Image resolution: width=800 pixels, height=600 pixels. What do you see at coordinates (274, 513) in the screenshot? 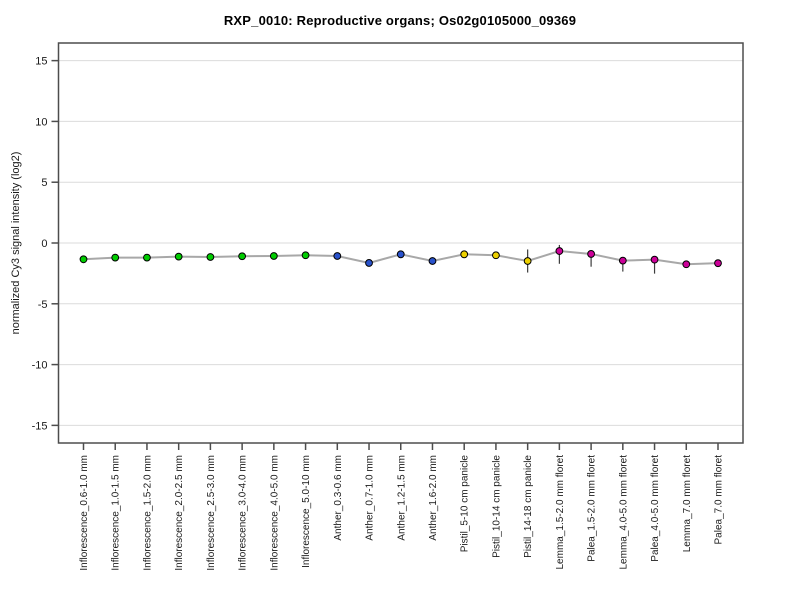
I see `x-tick-label: Inflorescence_4.0-5.0 mm` at bounding box center [274, 513].